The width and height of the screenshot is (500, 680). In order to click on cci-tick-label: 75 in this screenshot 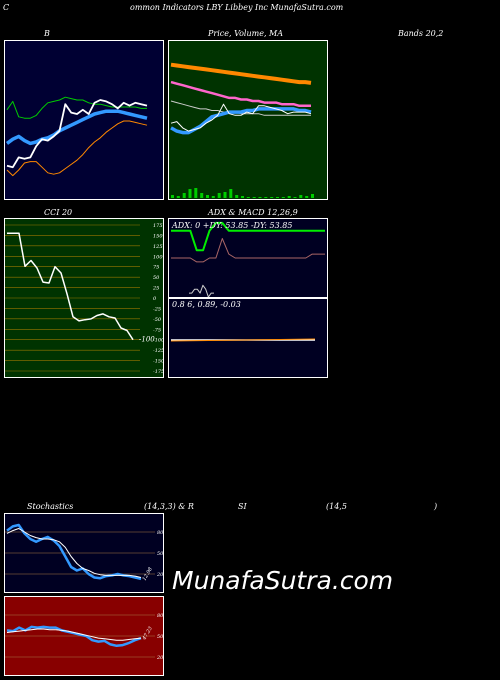, I will do `click(156, 268)`.